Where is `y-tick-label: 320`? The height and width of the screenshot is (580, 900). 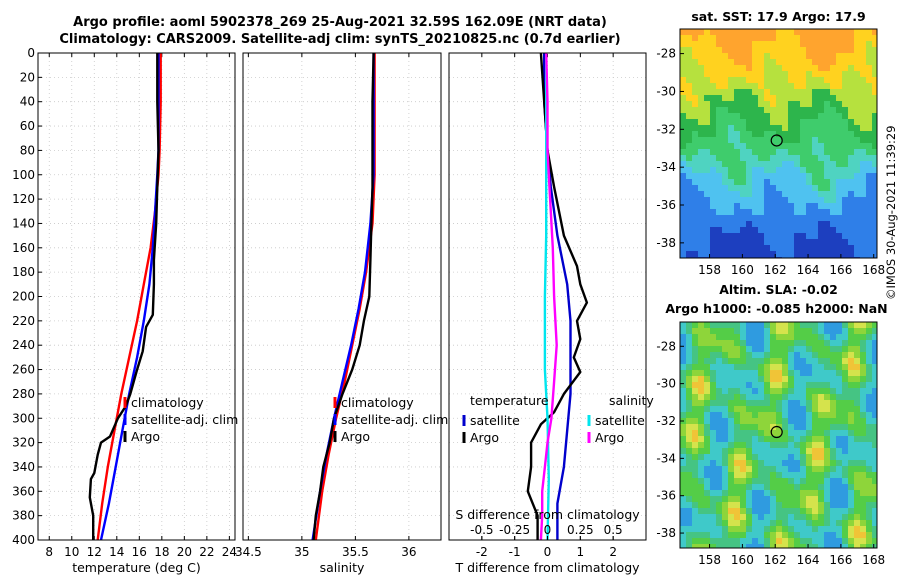 y-tick-label: 320 is located at coordinates (23, 443).